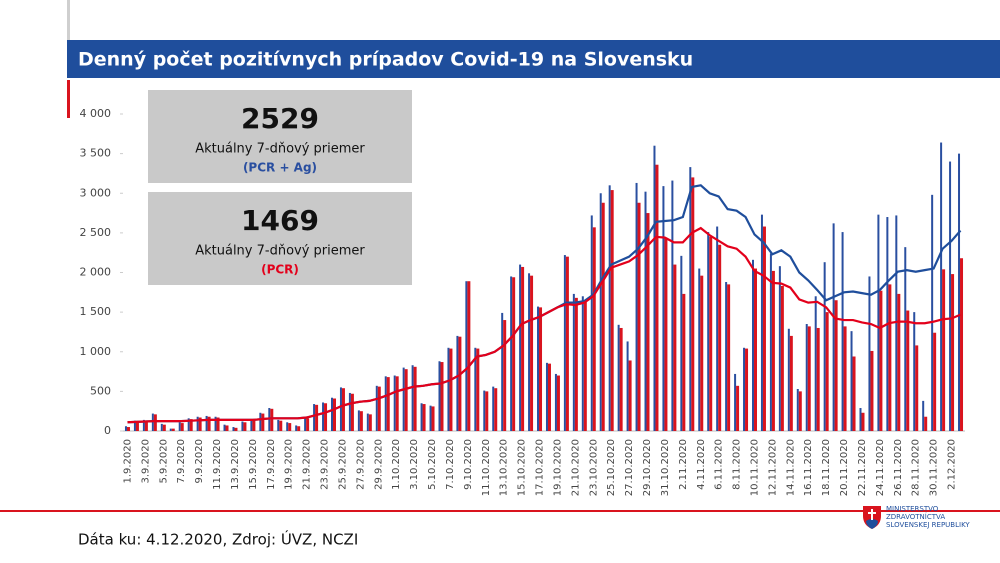 Image resolution: width=1000 pixels, height=563 pixels. I want to click on x-tick-label: 25.9.2020, so click(342, 464).